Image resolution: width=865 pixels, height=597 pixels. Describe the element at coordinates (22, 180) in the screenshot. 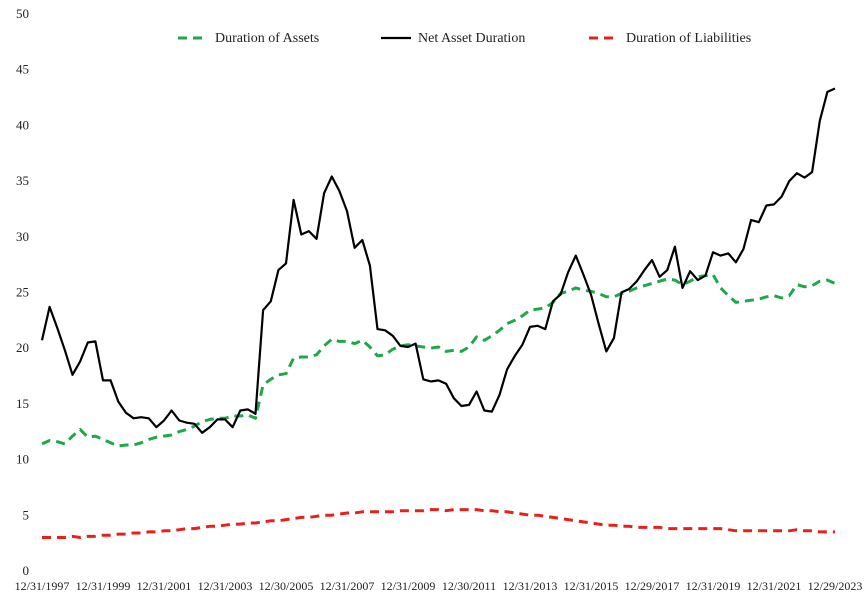

I see `y-tick-label: 35` at that location.